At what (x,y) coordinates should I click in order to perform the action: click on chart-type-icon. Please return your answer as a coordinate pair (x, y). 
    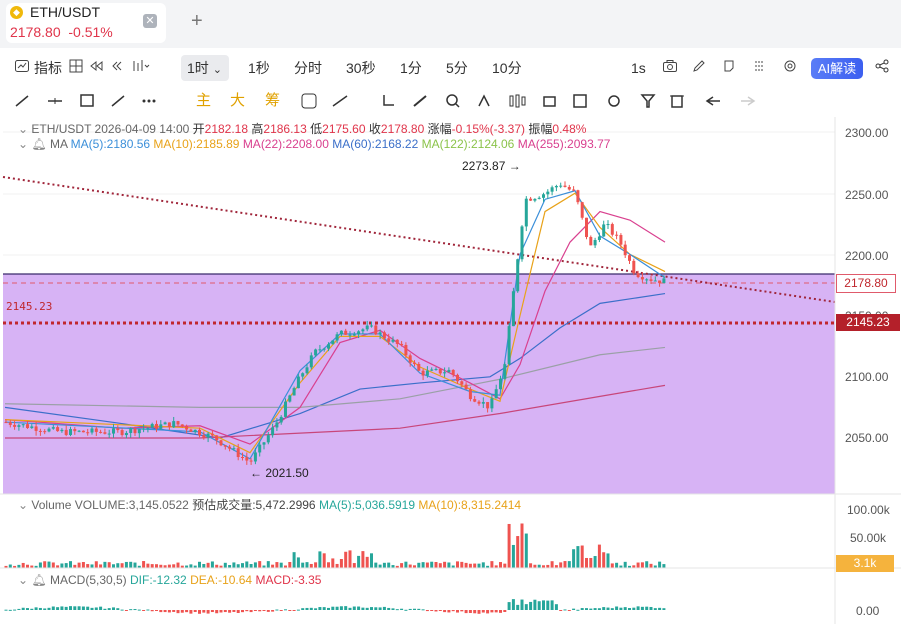
    Looking at the image, I should click on (141, 68).